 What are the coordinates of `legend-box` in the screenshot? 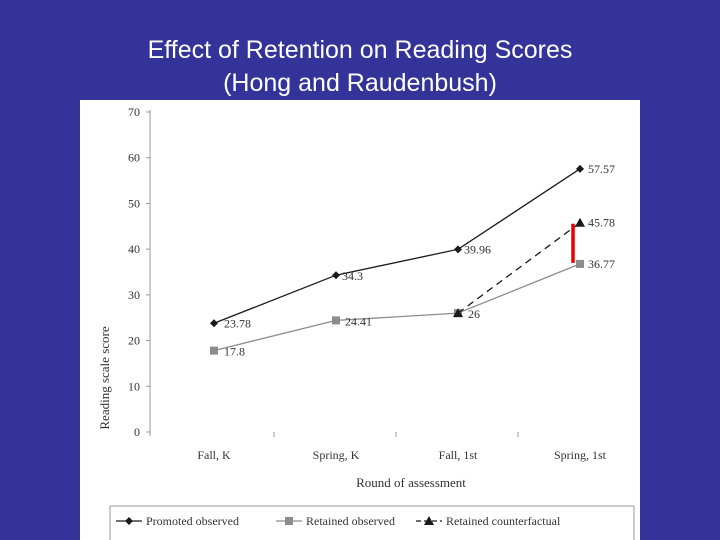 It's located at (372, 522).